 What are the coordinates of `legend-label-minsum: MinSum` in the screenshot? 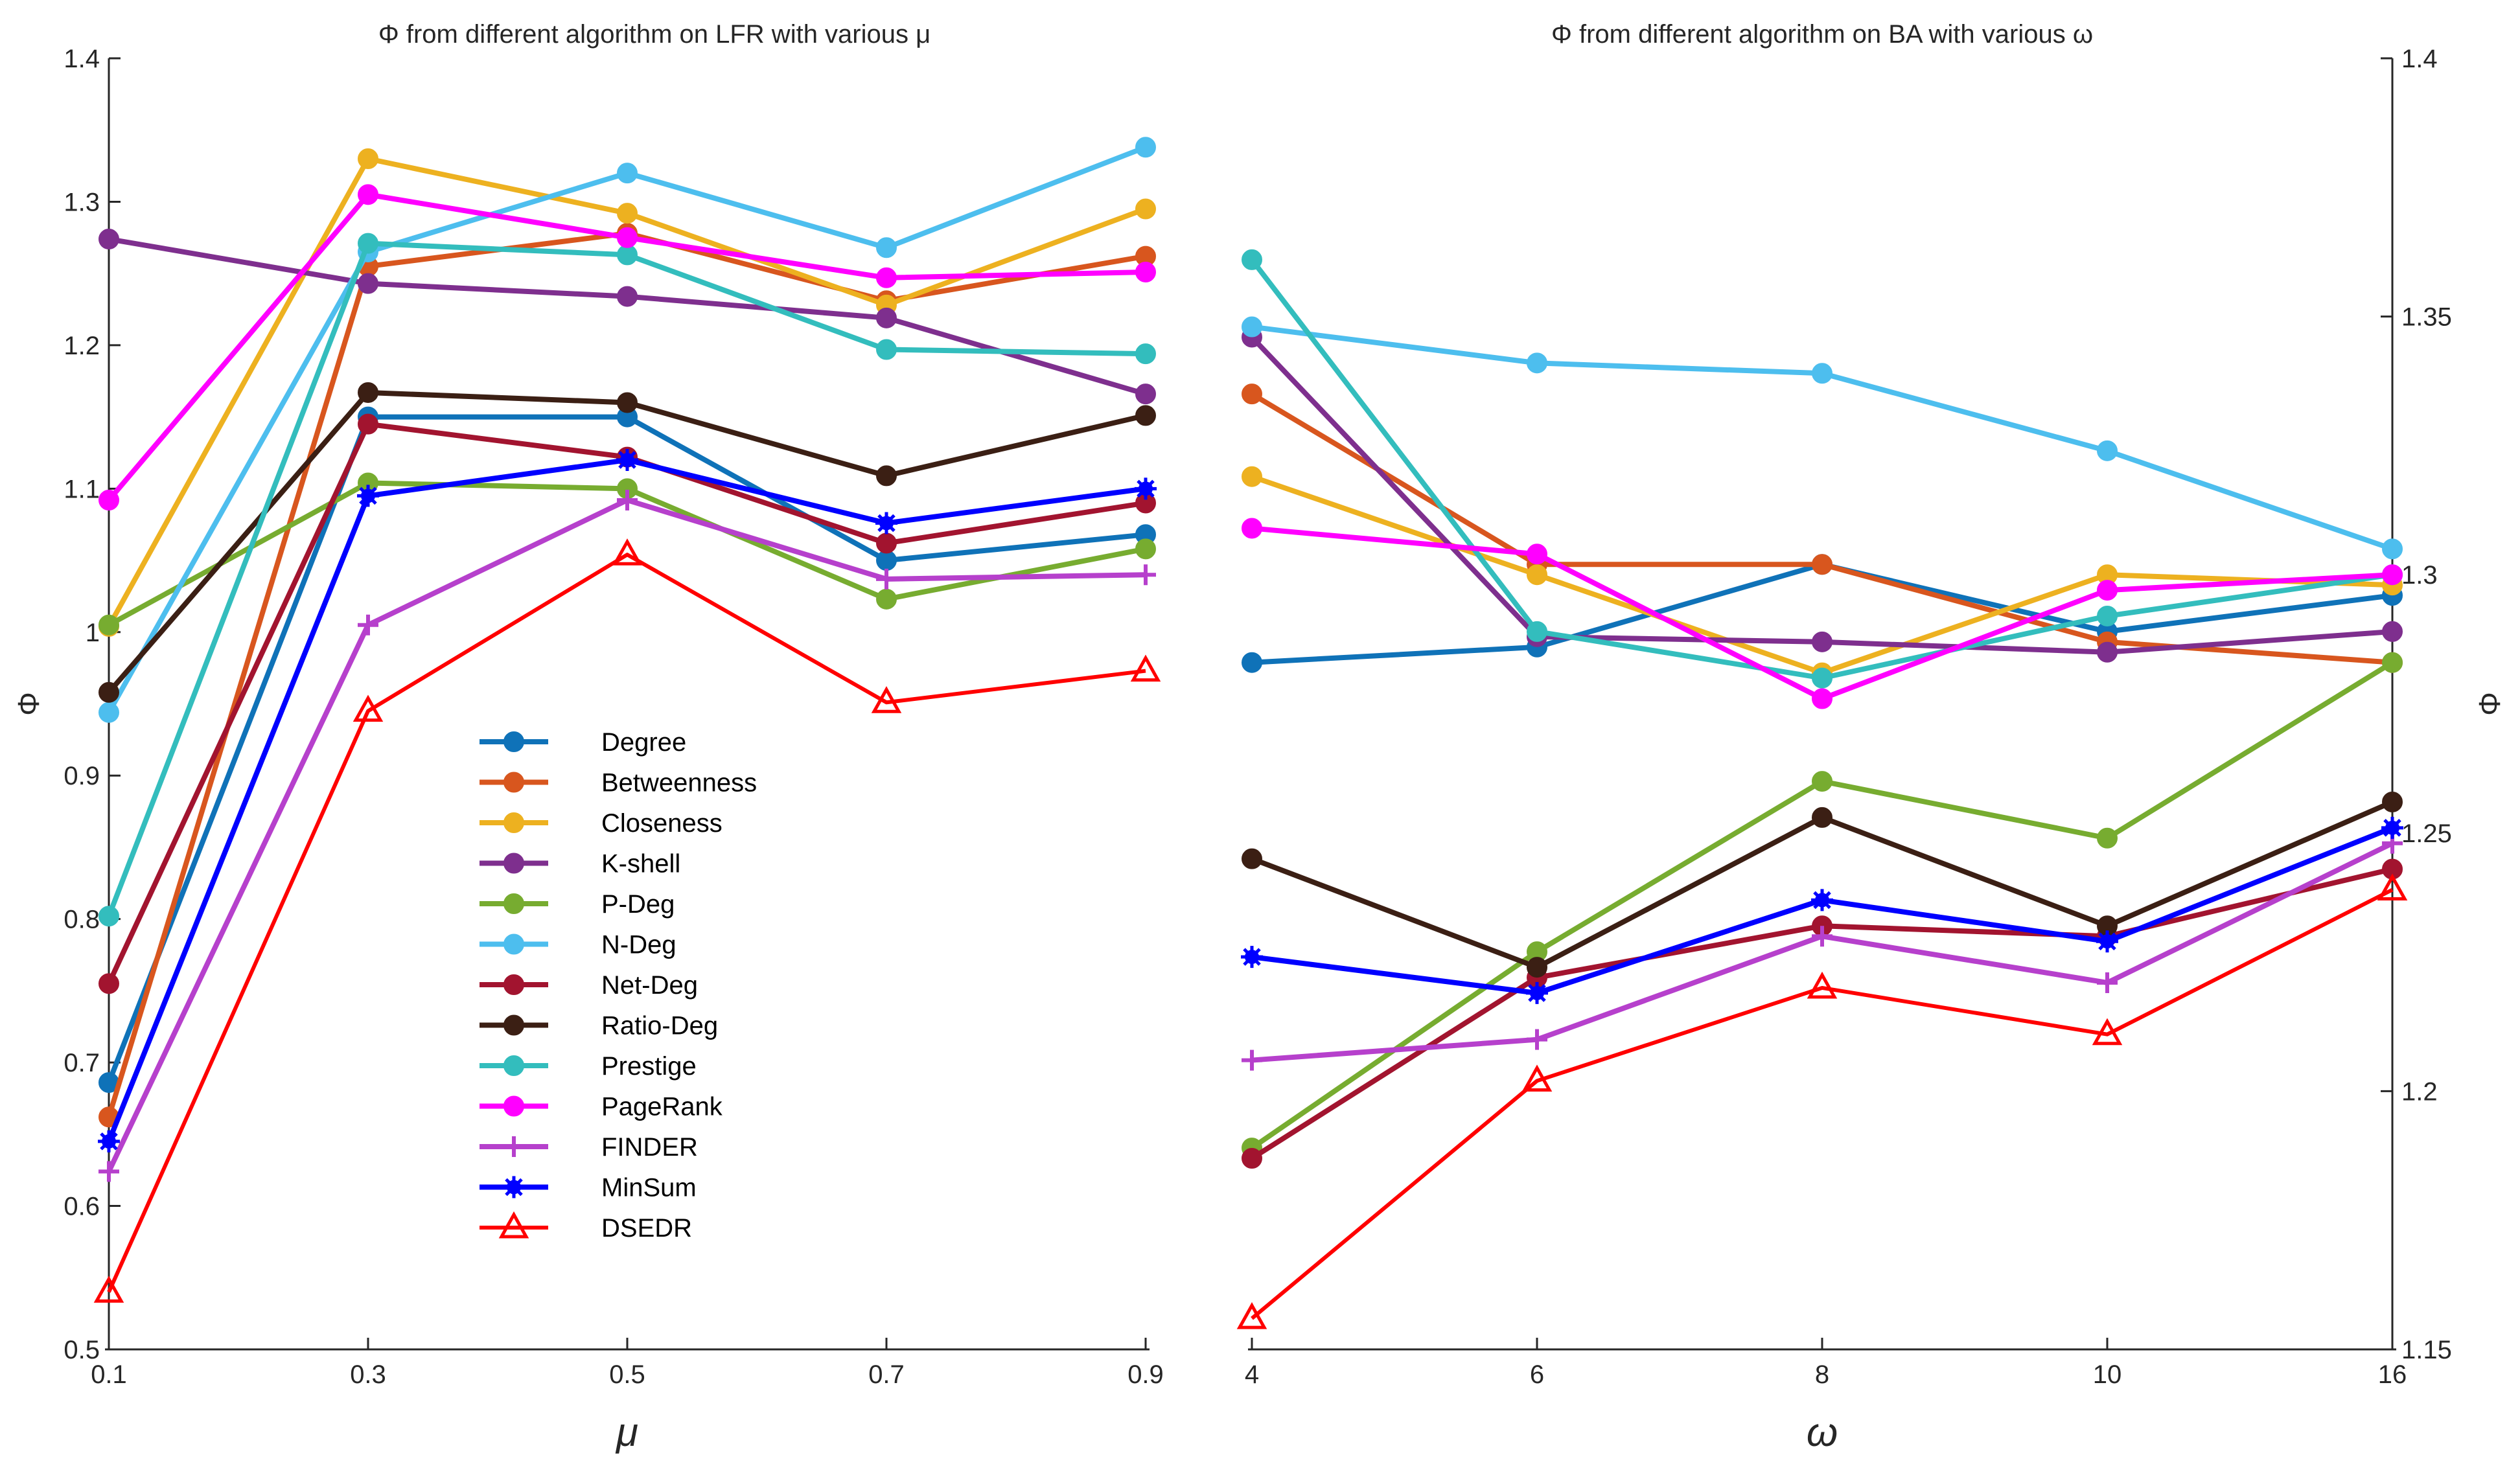 It's located at (649, 1188).